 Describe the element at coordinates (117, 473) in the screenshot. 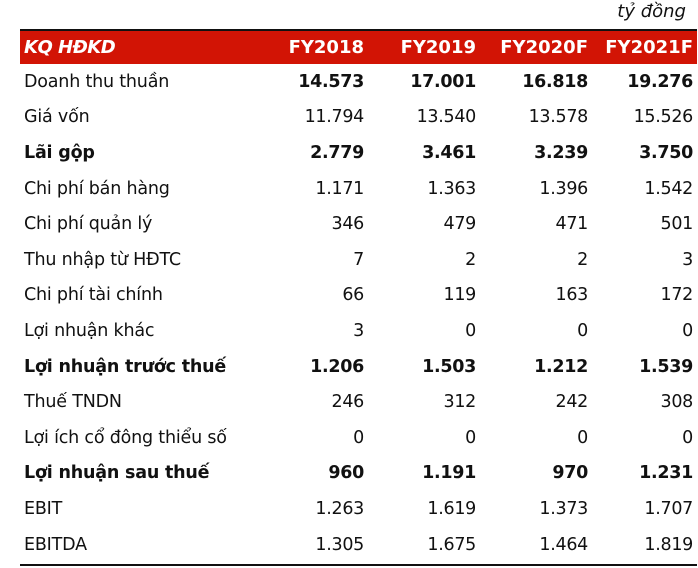

I see `row-label: Lợi nhuận sau thuế` at that location.